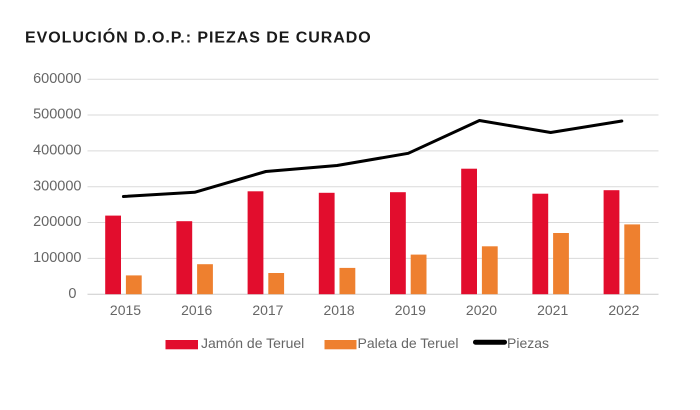 The height and width of the screenshot is (410, 700). Describe the element at coordinates (623, 310) in the screenshot. I see `svg-text: 2022` at that location.